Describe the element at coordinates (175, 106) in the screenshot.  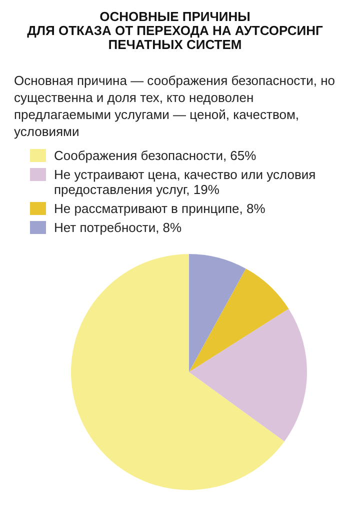
I see `chart-subtitle: Основная причина — соображения безопасности, но существенна и доля тех, кто недоволен предлагаемыми услугами — ценой, качеством, условиями` at that location.